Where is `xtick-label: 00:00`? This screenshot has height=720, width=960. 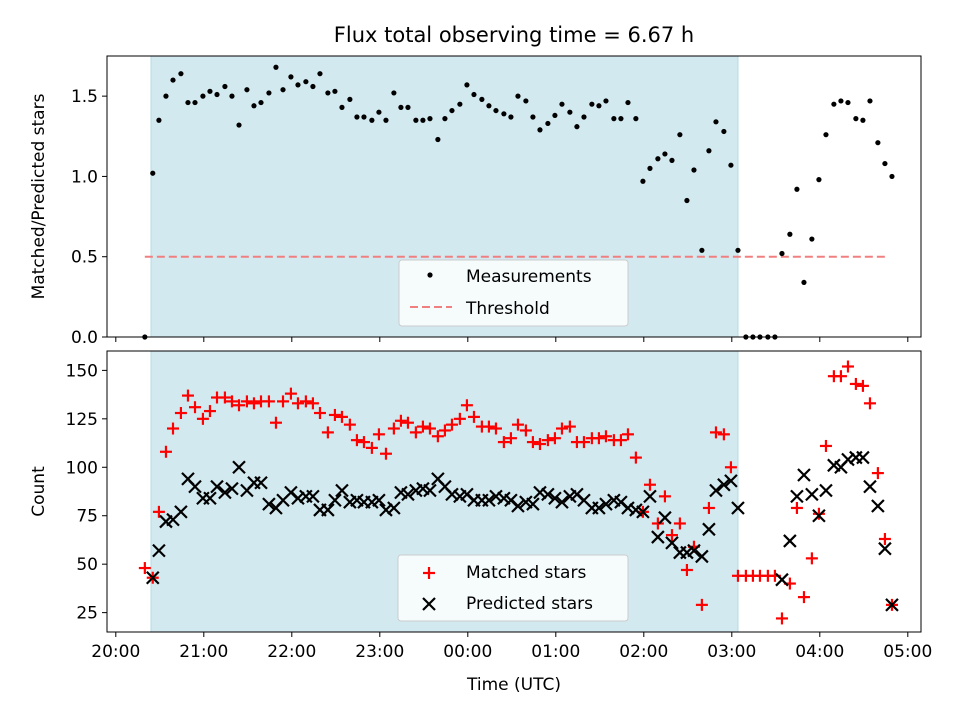
xtick-label: 00:00 is located at coordinates (467, 652).